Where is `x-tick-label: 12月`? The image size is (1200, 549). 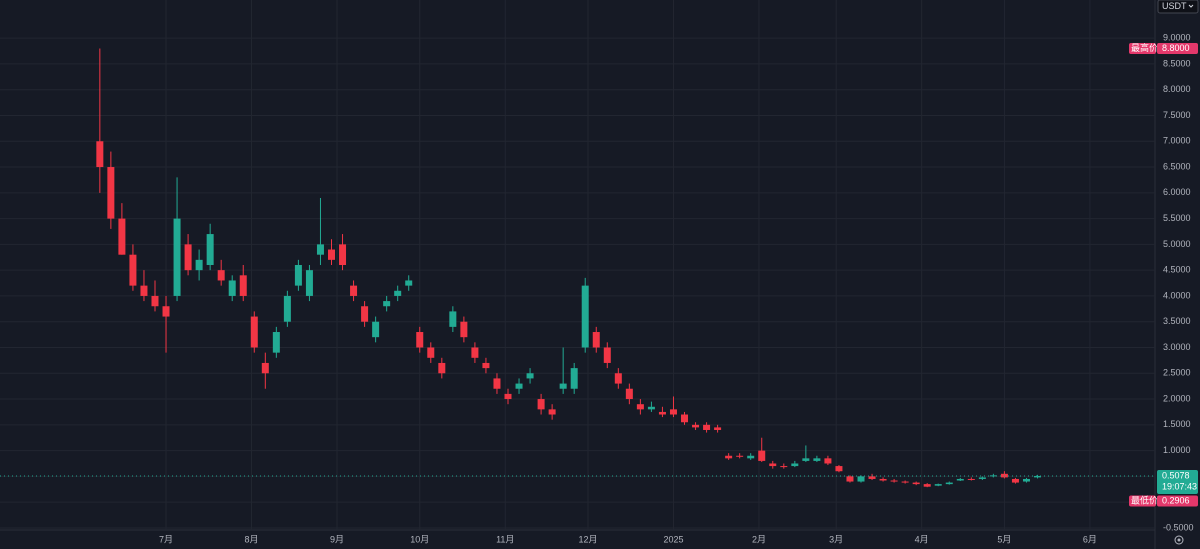
x-tick-label: 12月 is located at coordinates (587, 539).